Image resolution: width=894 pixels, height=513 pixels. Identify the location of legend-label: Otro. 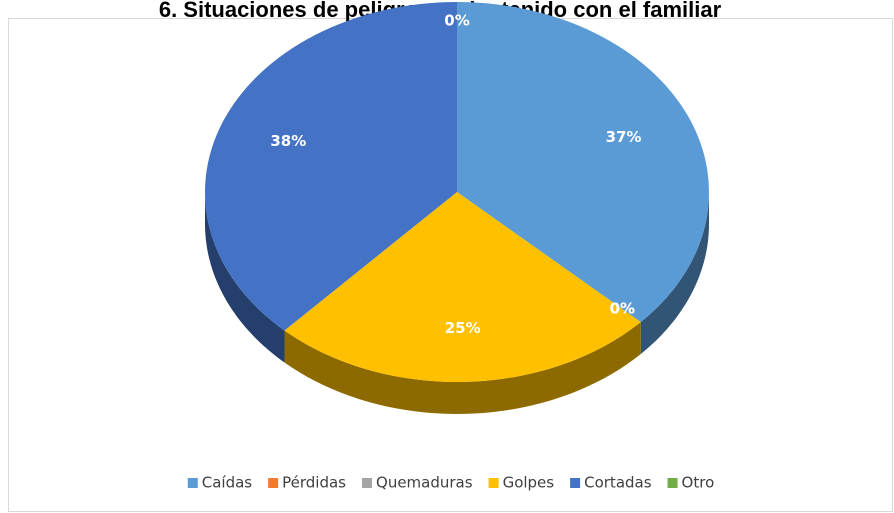
(698, 483).